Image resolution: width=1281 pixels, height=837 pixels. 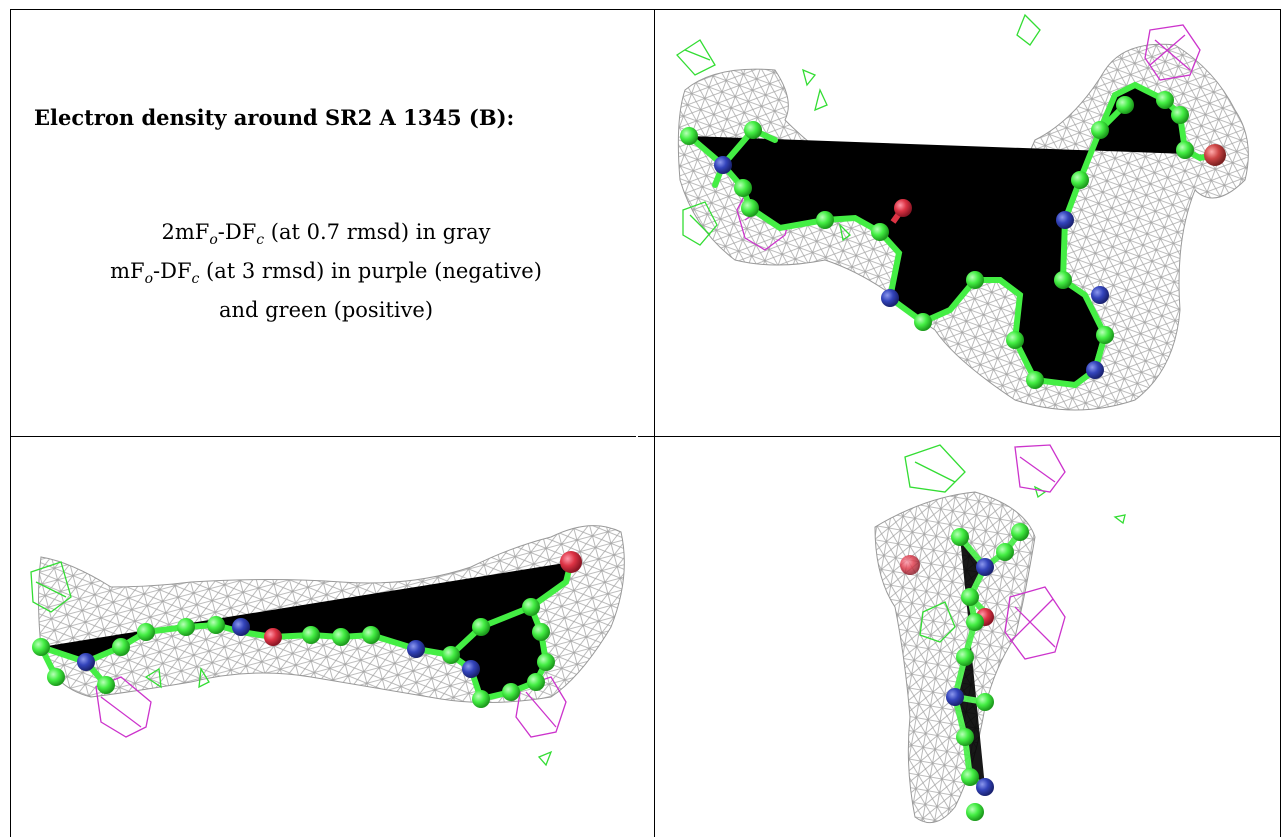 What do you see at coordinates (172, 271) in the screenshot?
I see `l2-mid: -DF` at bounding box center [172, 271].